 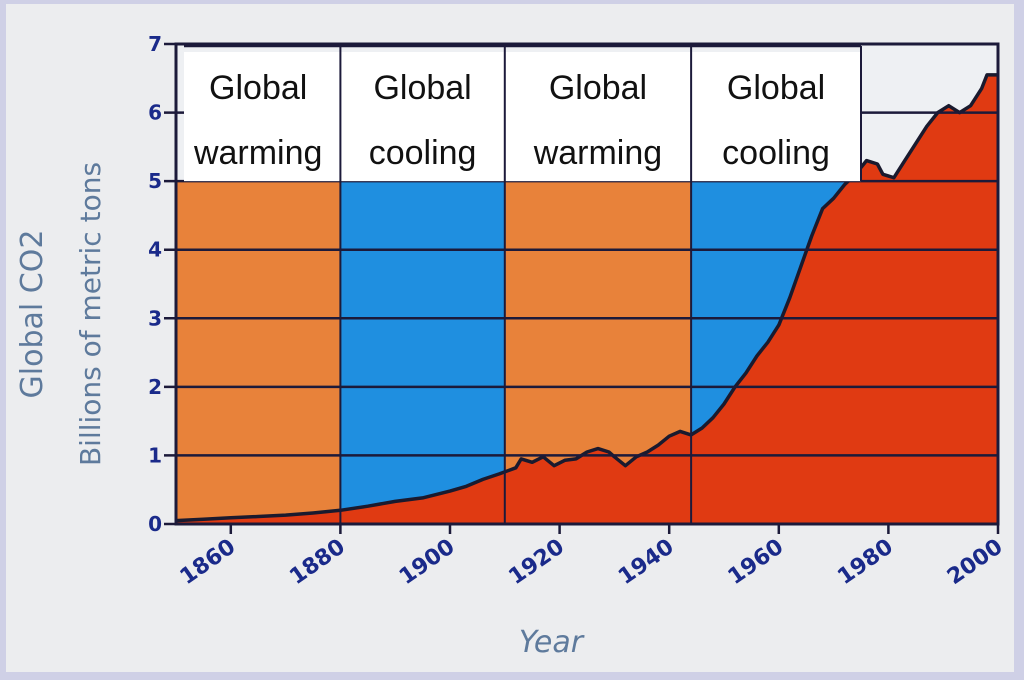 I want to click on ytick-label-2: 2, so click(x=155, y=387).